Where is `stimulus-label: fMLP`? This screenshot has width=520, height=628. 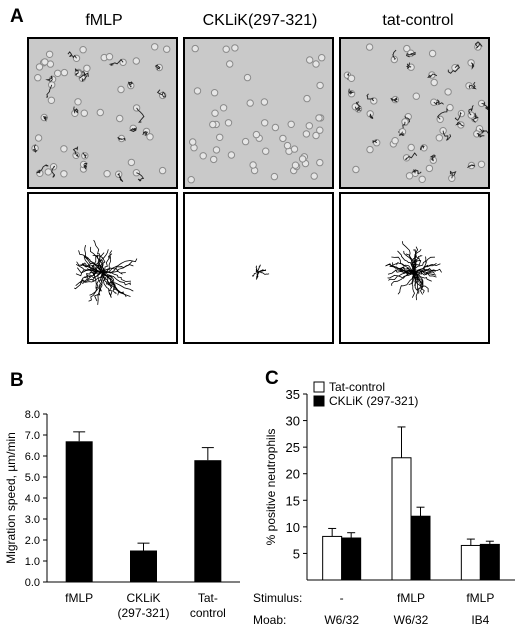
stimulus-label: fMLP is located at coordinates (411, 598).